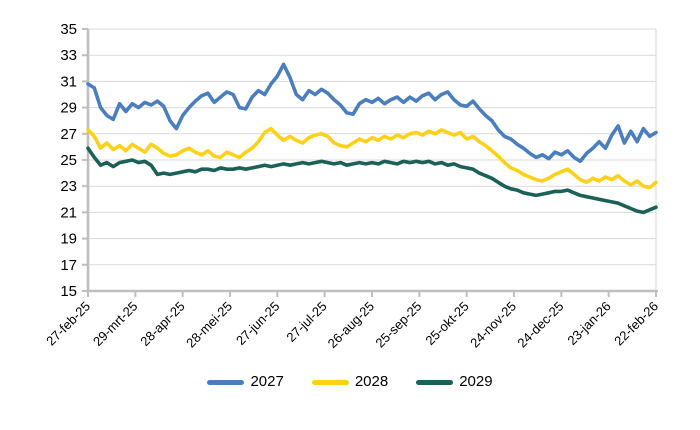 The height and width of the screenshot is (430, 700). I want to click on x-tick-label-6: 26-aug-25, so click(351, 325).